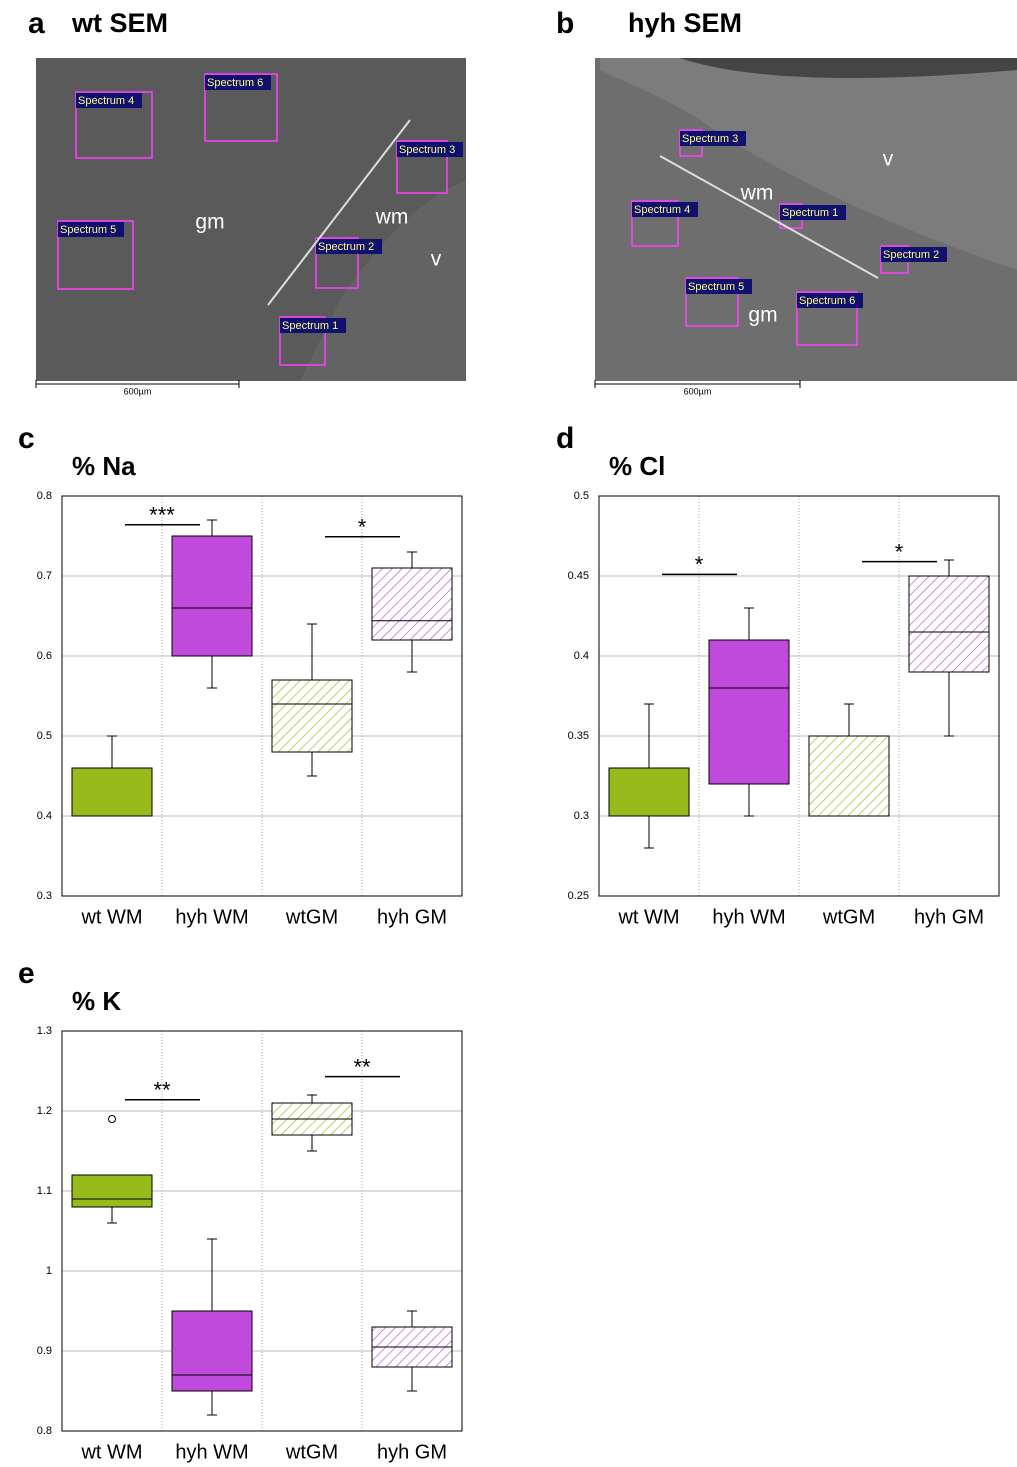  Describe the element at coordinates (578, 576) in the screenshot. I see `y-tick-label: 0.45` at that location.